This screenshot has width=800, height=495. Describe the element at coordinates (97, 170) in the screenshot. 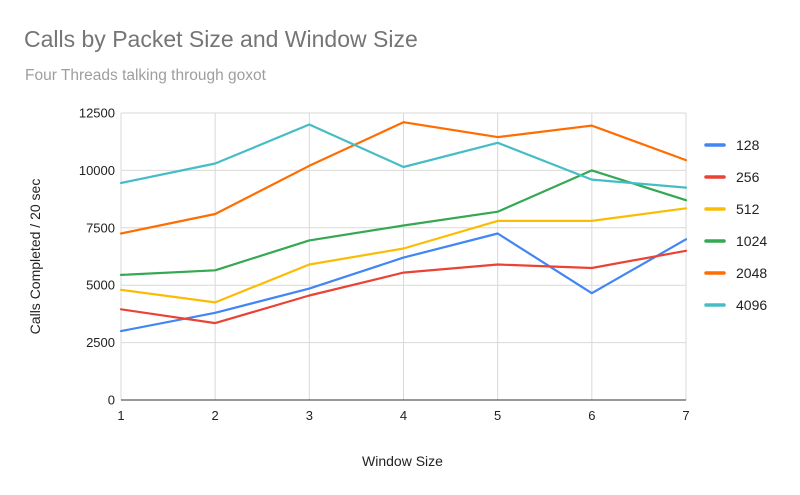

I see `y-tick-label: 10000` at that location.